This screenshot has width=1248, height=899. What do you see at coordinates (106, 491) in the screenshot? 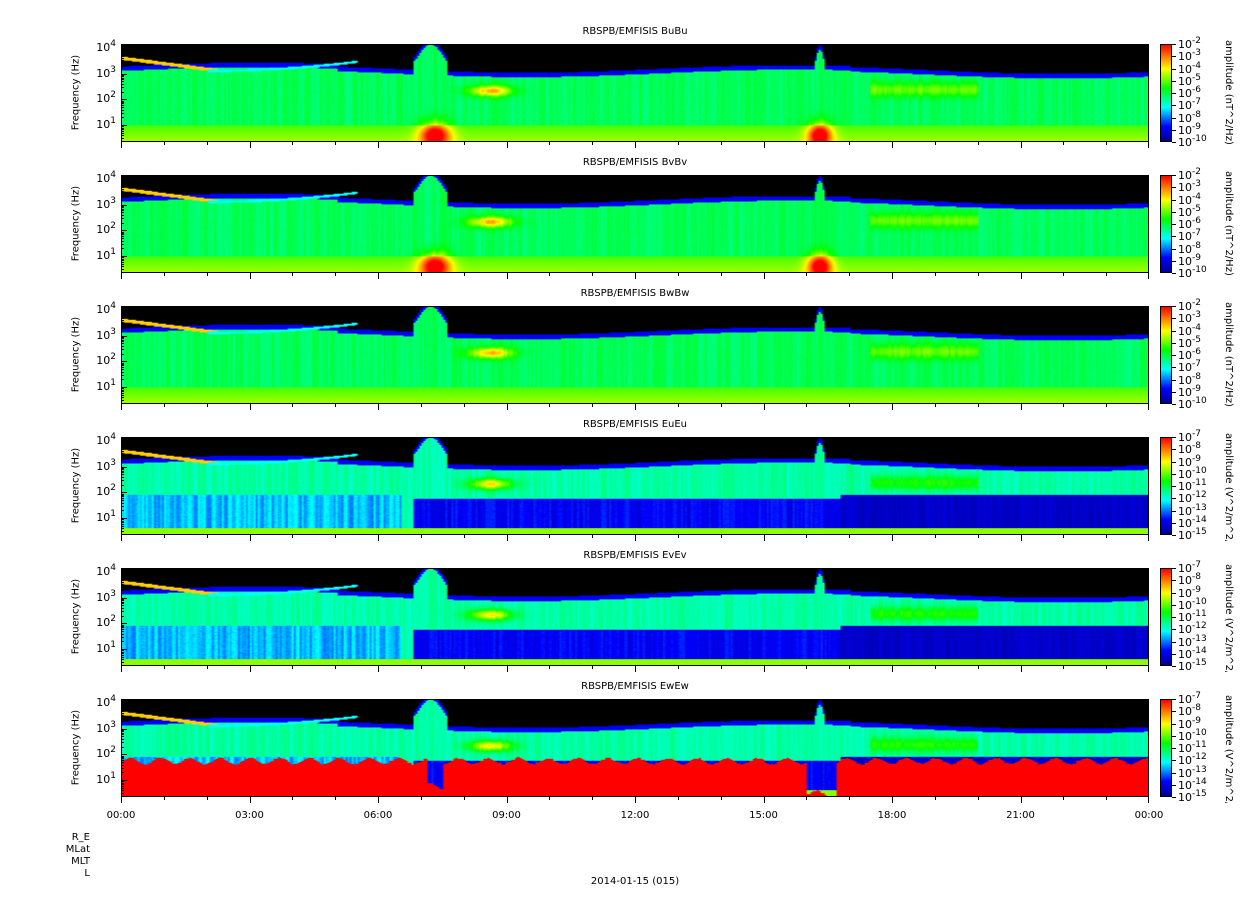
I see `y-tick-label: 10²` at bounding box center [106, 491].